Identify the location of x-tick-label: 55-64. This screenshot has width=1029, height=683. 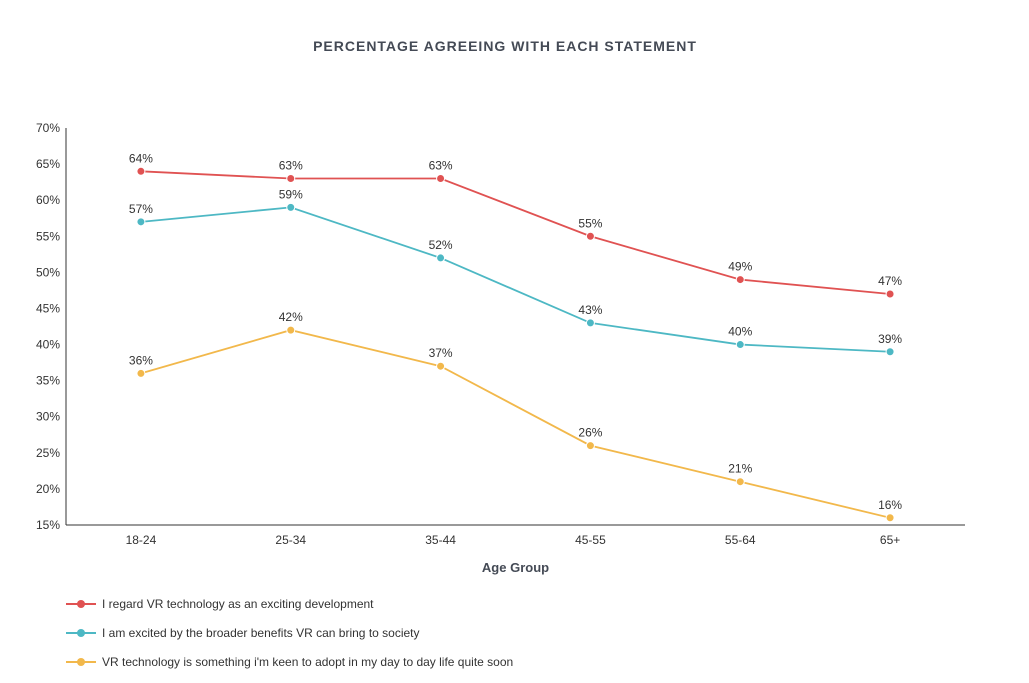
(740, 540).